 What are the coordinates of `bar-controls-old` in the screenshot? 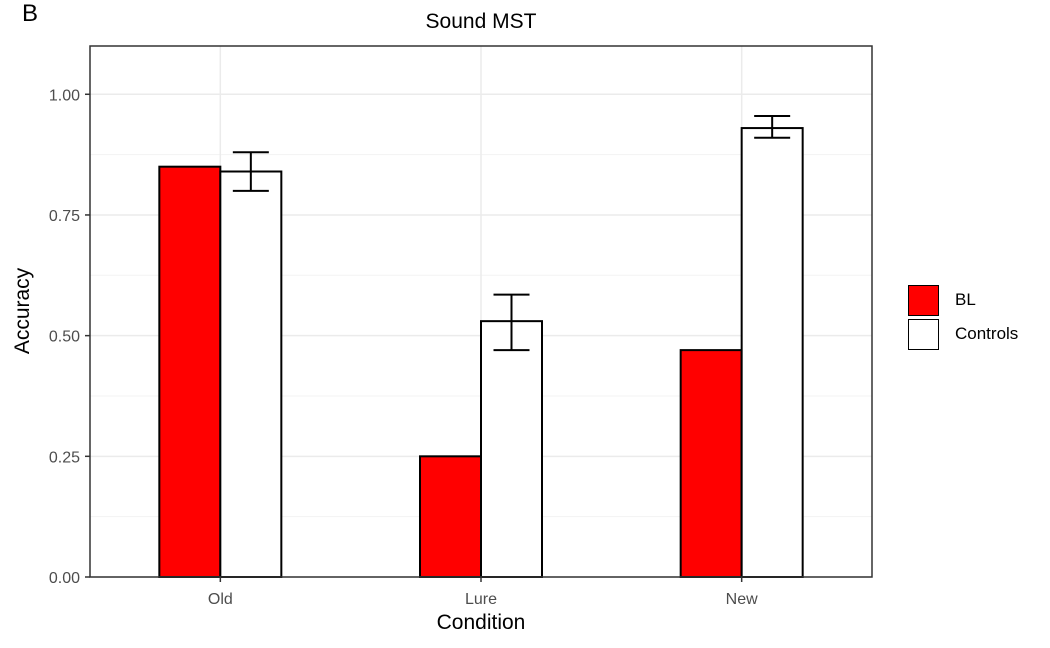 It's located at (251, 374).